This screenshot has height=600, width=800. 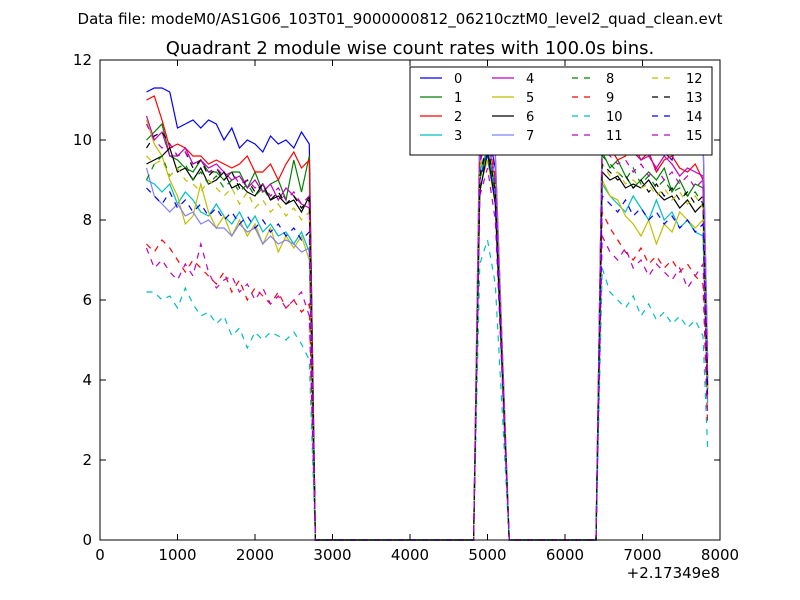 What do you see at coordinates (87, 540) in the screenshot?
I see `y-tick-label: 0` at bounding box center [87, 540].